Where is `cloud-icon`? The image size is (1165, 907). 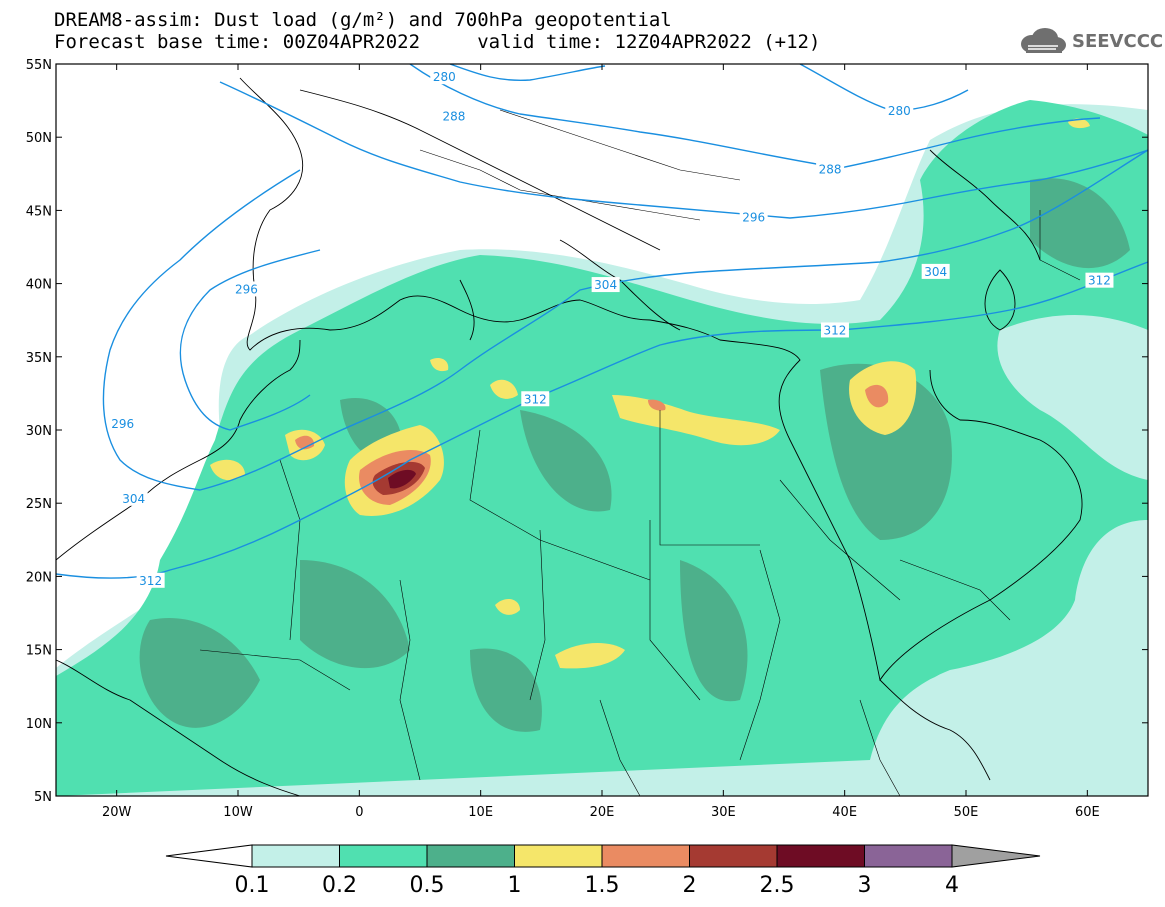 cloud-icon is located at coordinates (1043, 40).